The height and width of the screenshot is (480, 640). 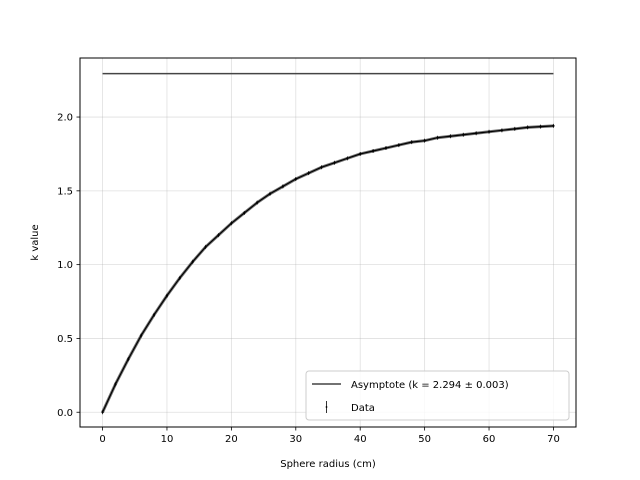 I want to click on x-tick-label: 50, so click(x=424, y=439).